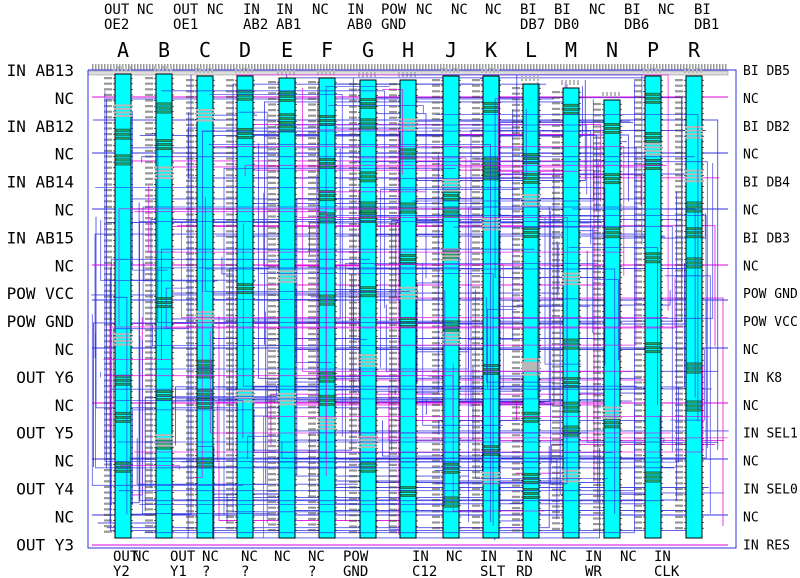 The image size is (800, 578). I want to click on chip-body, so click(653, 307).